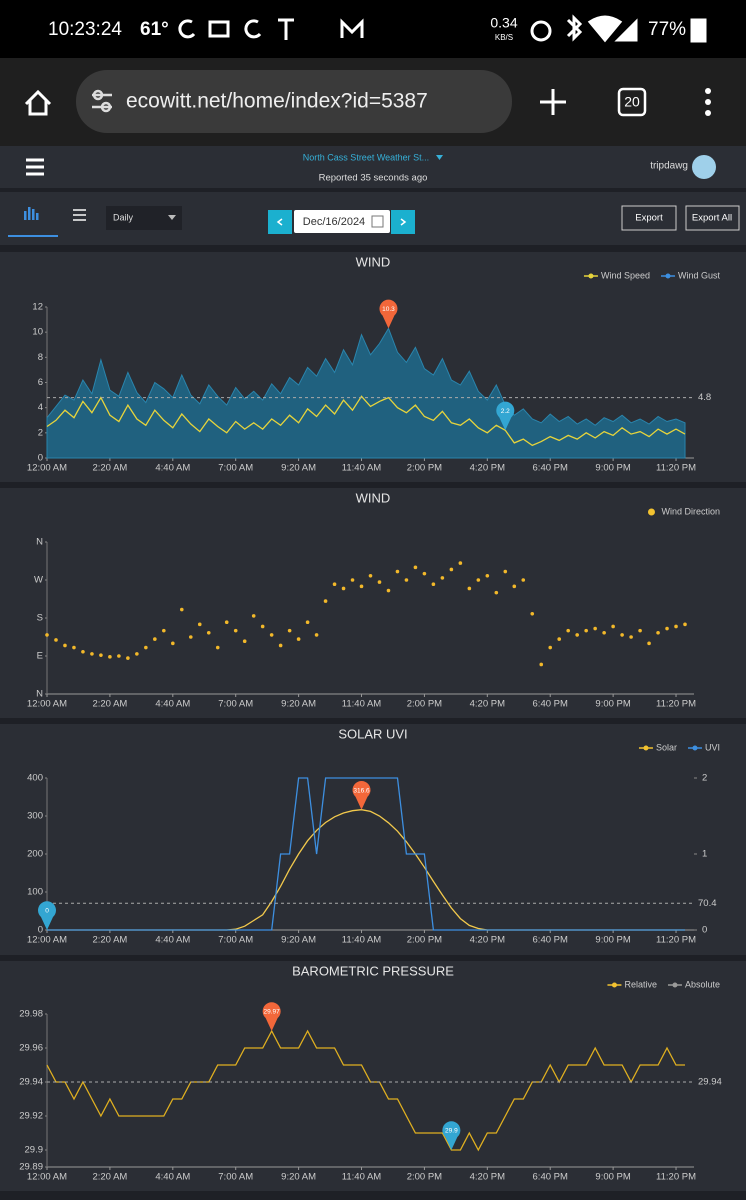 Image resolution: width=746 pixels, height=1200 pixels. I want to click on chart-view-icon, so click(31, 213).